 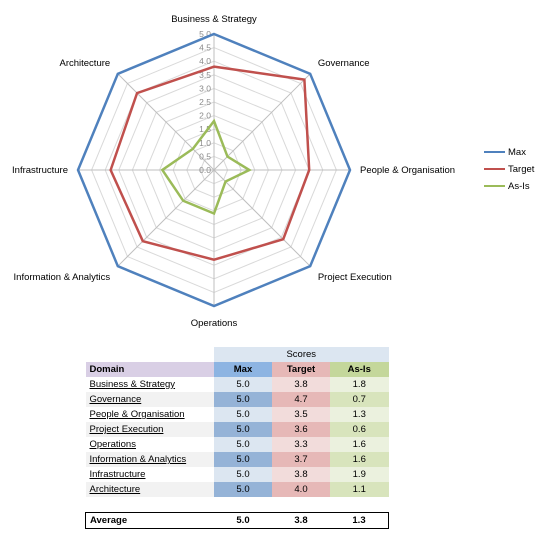 I want to click on domain-link: Operations, so click(x=112, y=444).